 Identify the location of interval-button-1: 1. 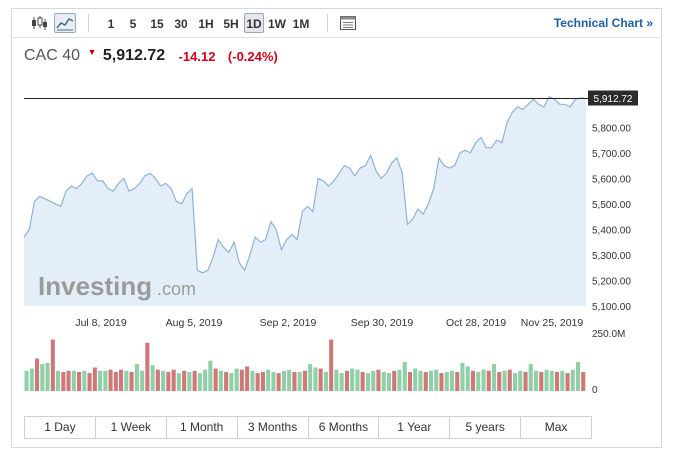
(111, 24).